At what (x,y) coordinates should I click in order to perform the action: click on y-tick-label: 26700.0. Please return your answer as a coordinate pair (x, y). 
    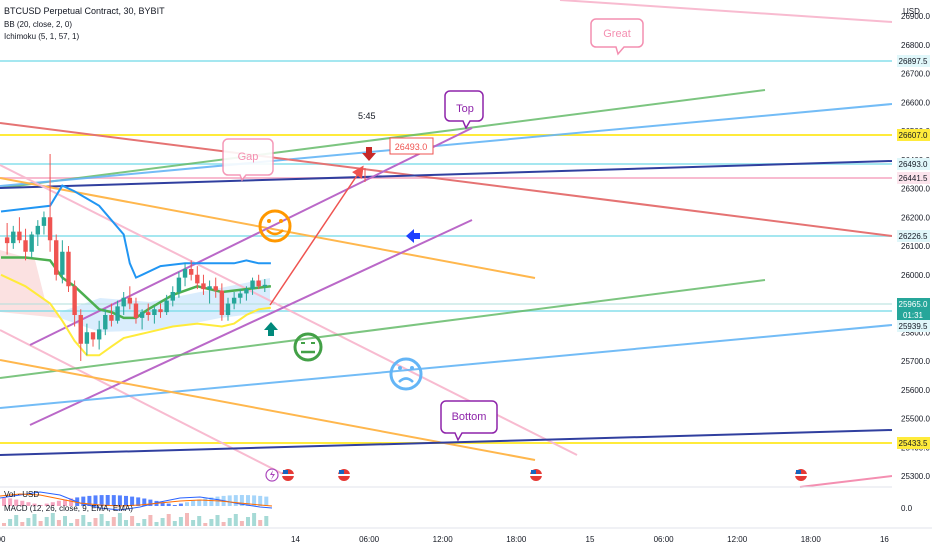
    Looking at the image, I should click on (915, 74).